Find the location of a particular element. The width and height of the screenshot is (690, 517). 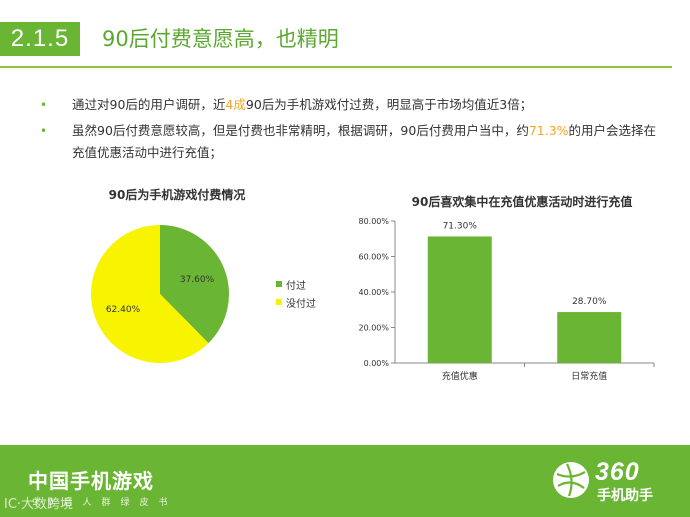

legend-entry: 没付过 is located at coordinates (296, 302).